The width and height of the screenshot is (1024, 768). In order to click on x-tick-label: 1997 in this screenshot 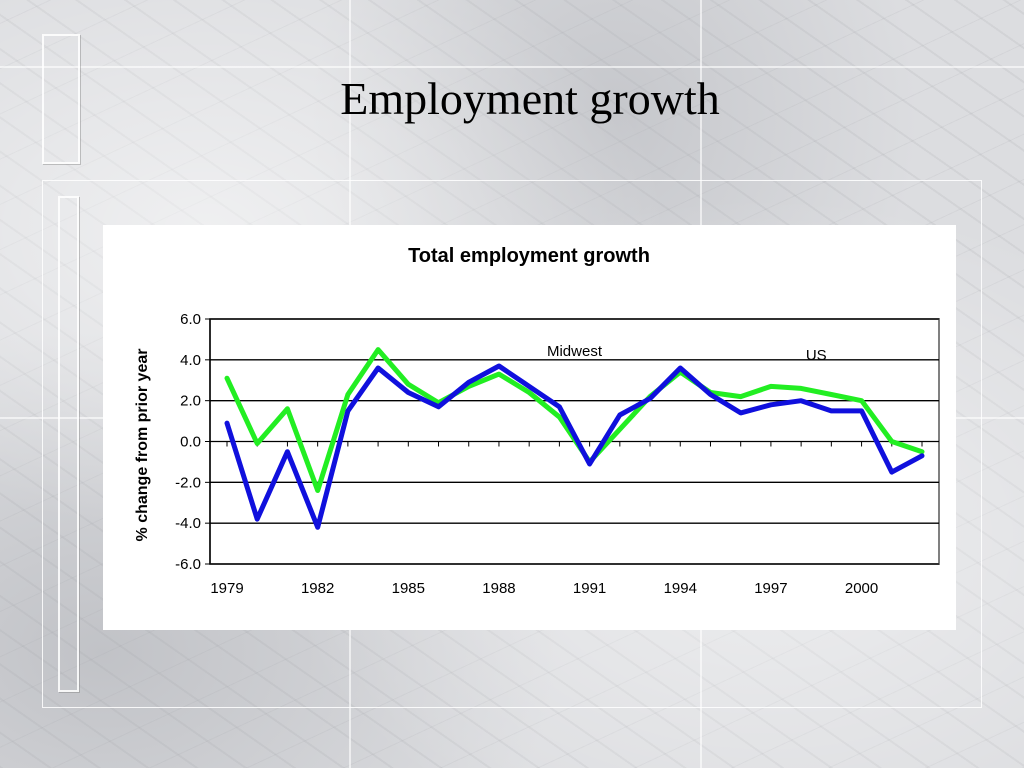, I will do `click(770, 588)`.